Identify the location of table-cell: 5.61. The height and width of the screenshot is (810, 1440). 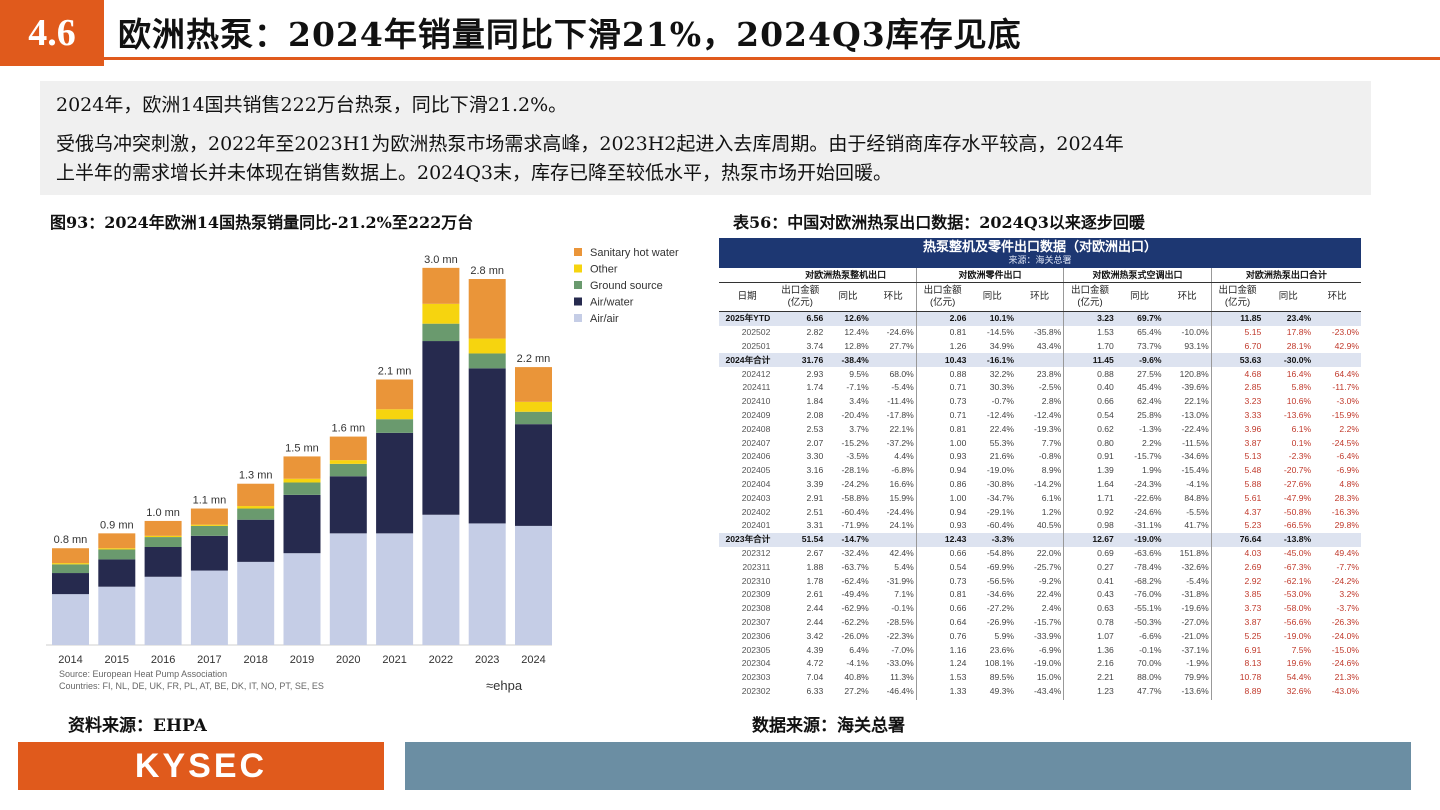
(1253, 497).